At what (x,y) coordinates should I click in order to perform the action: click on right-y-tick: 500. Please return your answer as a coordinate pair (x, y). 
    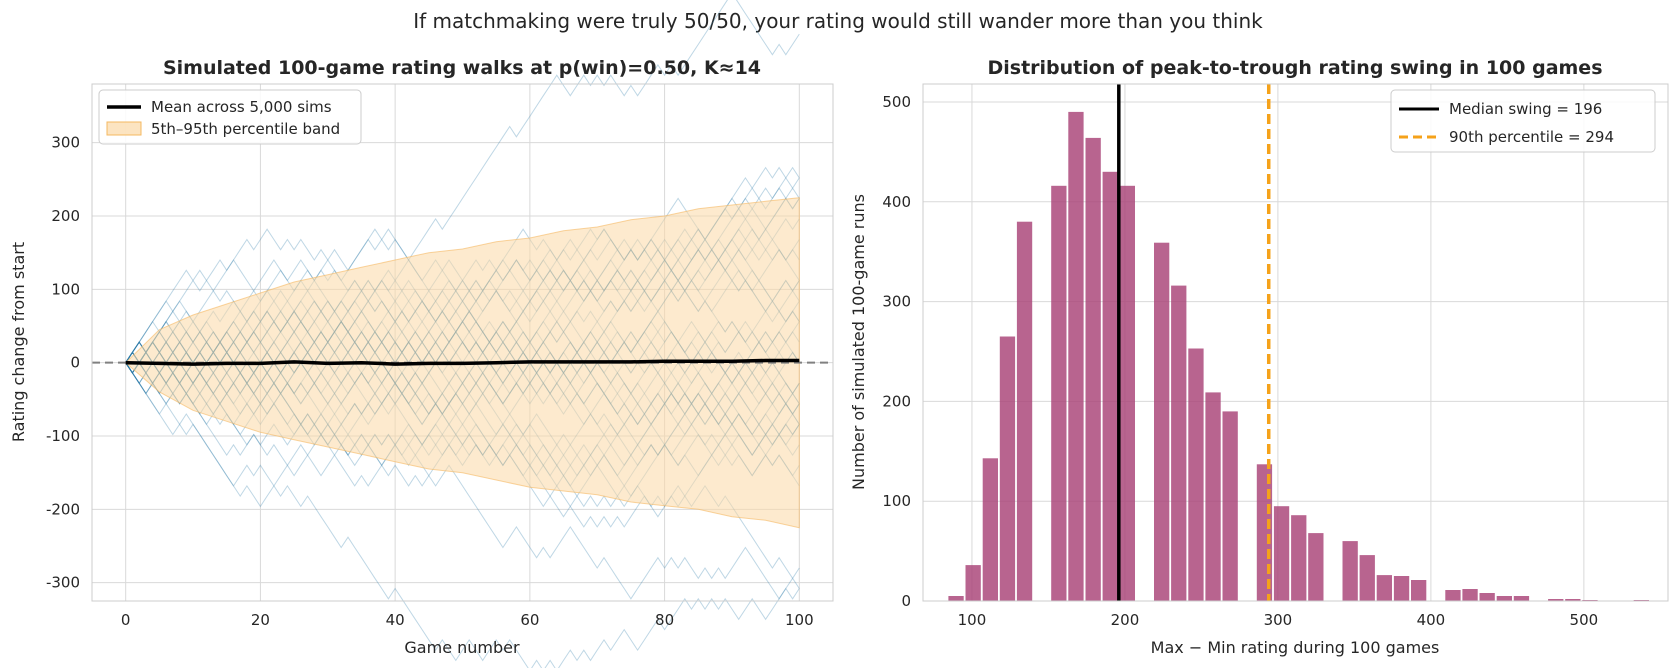
    Looking at the image, I should click on (896, 102).